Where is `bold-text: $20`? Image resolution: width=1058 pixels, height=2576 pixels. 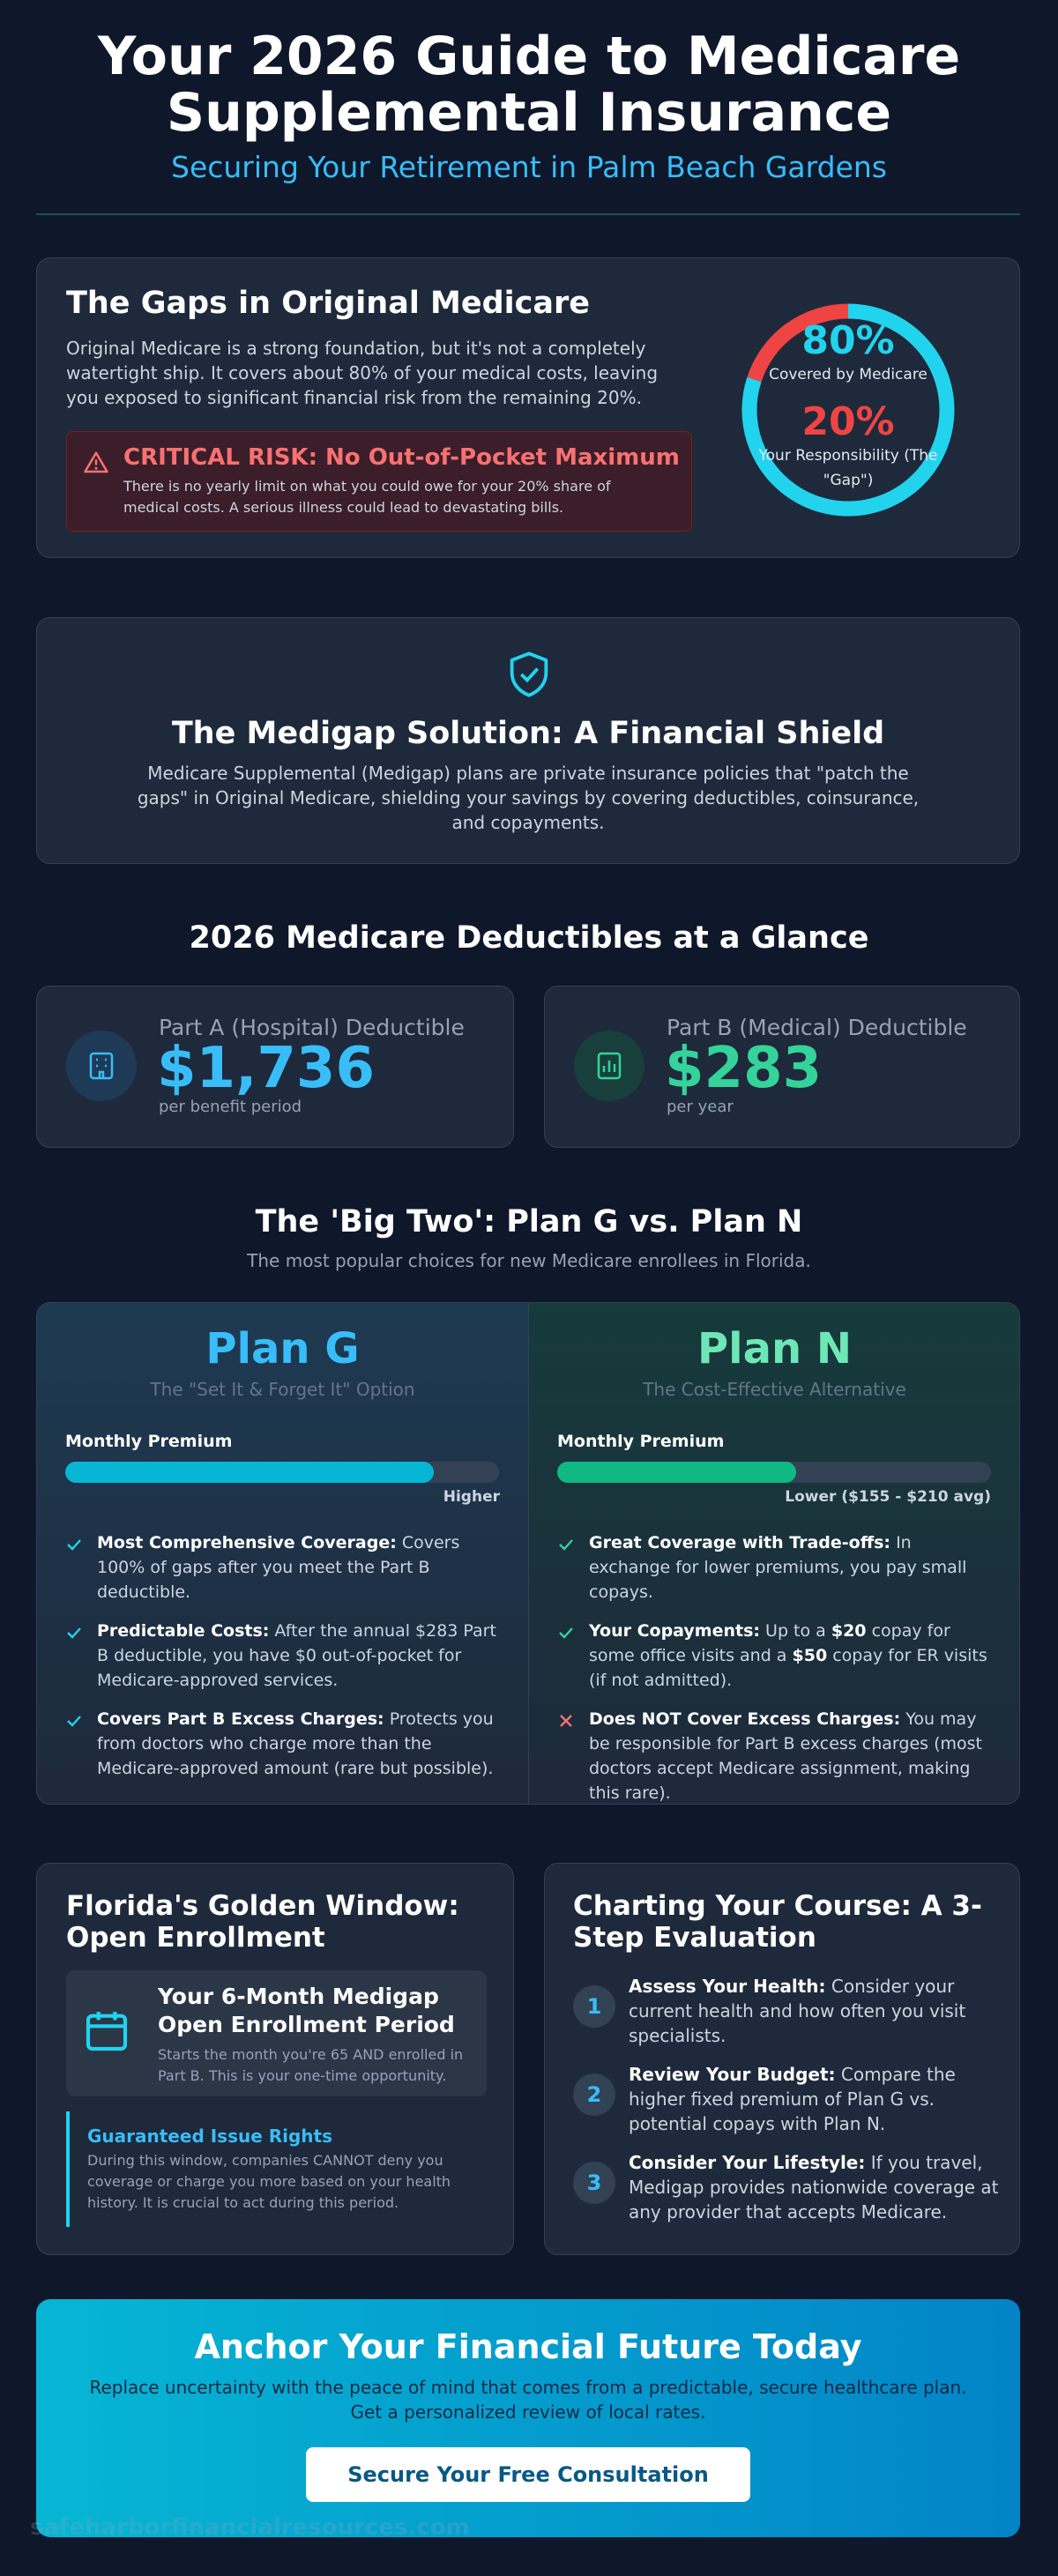
bold-text: $20 is located at coordinates (849, 1631).